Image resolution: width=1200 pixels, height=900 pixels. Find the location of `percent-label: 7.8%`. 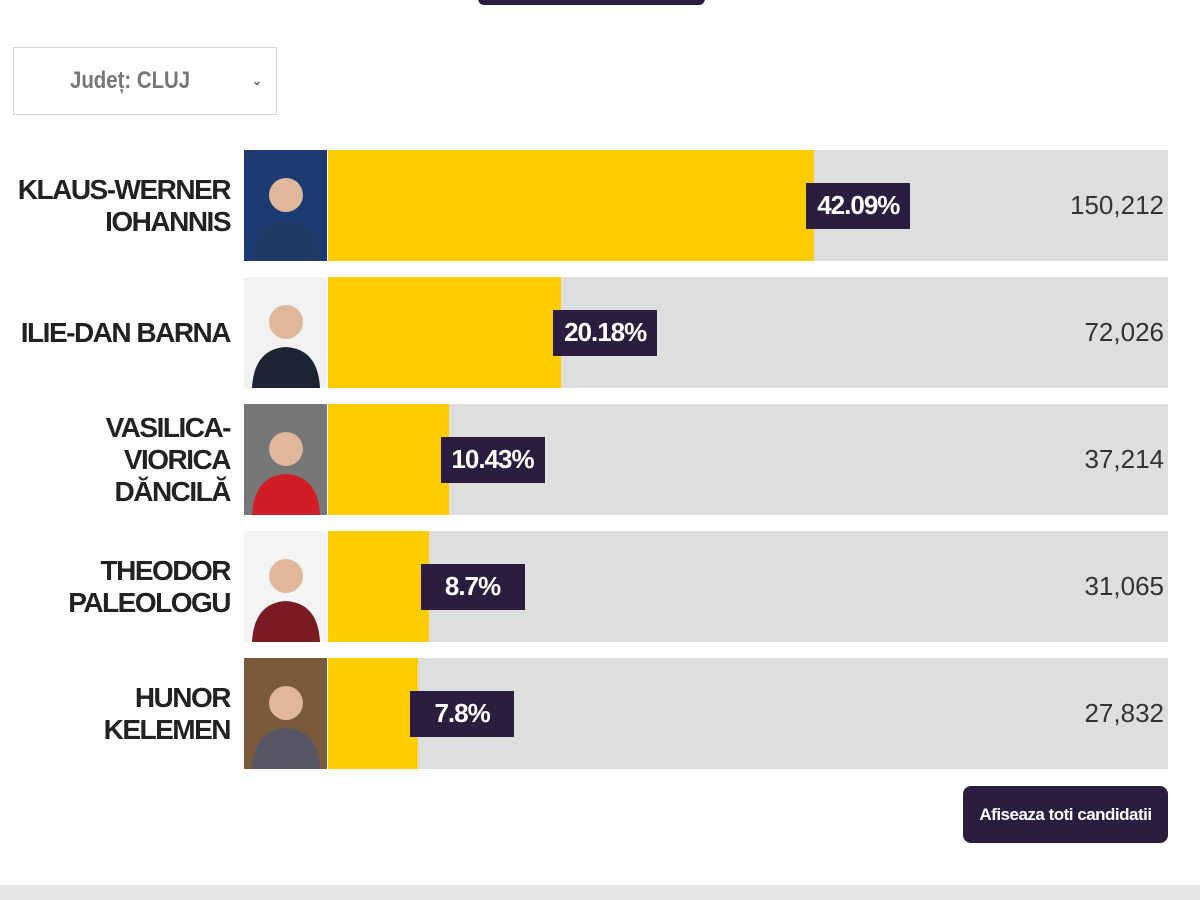

percent-label: 7.8% is located at coordinates (462, 713).